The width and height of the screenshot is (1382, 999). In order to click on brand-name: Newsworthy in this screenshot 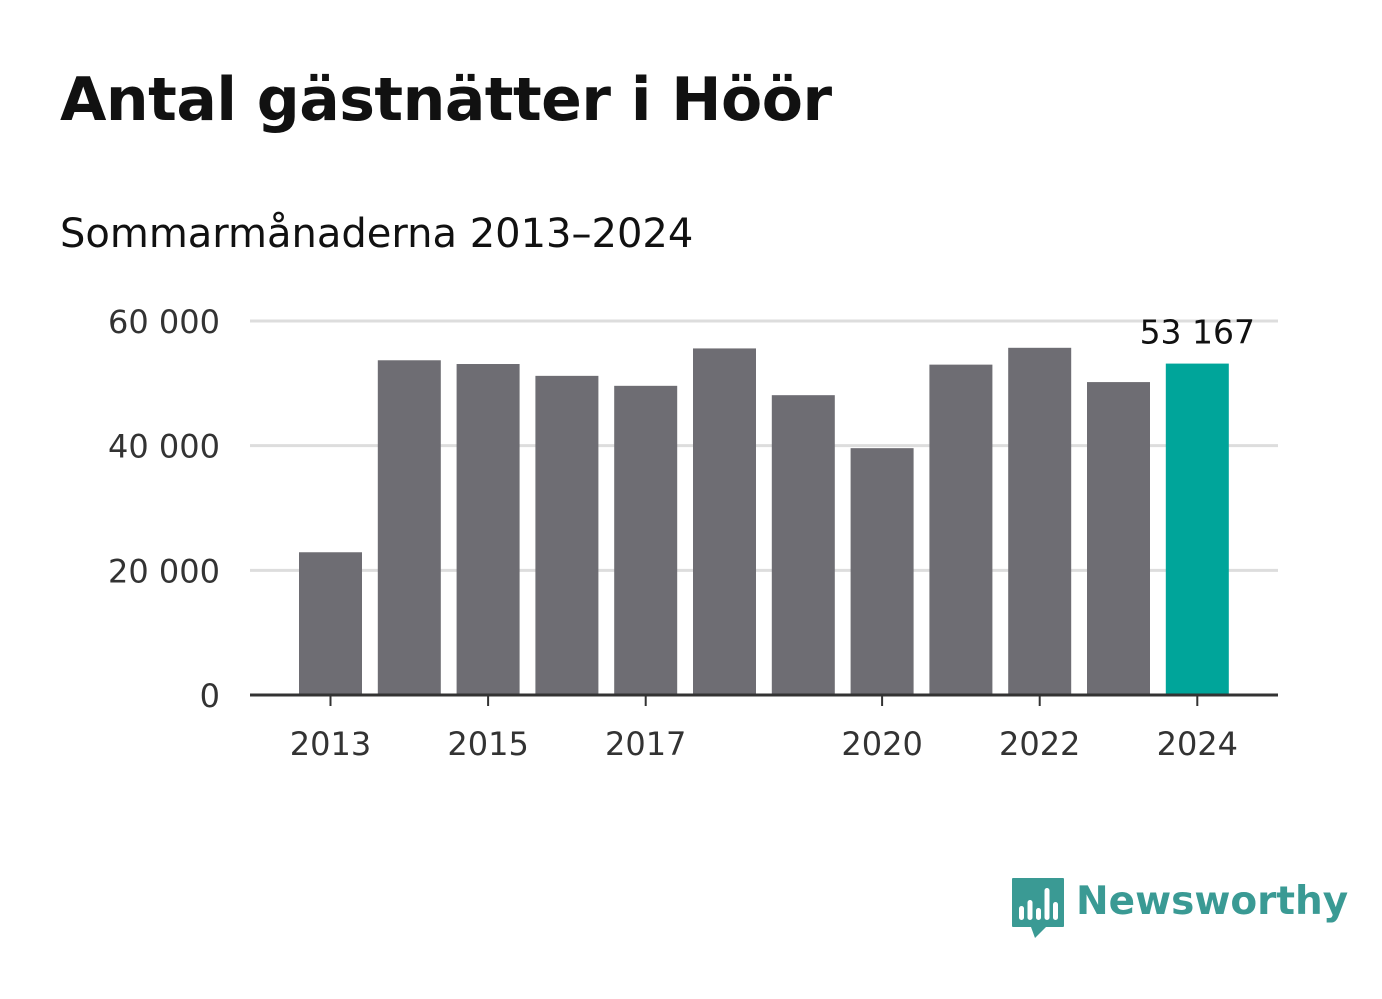, I will do `click(1212, 901)`.